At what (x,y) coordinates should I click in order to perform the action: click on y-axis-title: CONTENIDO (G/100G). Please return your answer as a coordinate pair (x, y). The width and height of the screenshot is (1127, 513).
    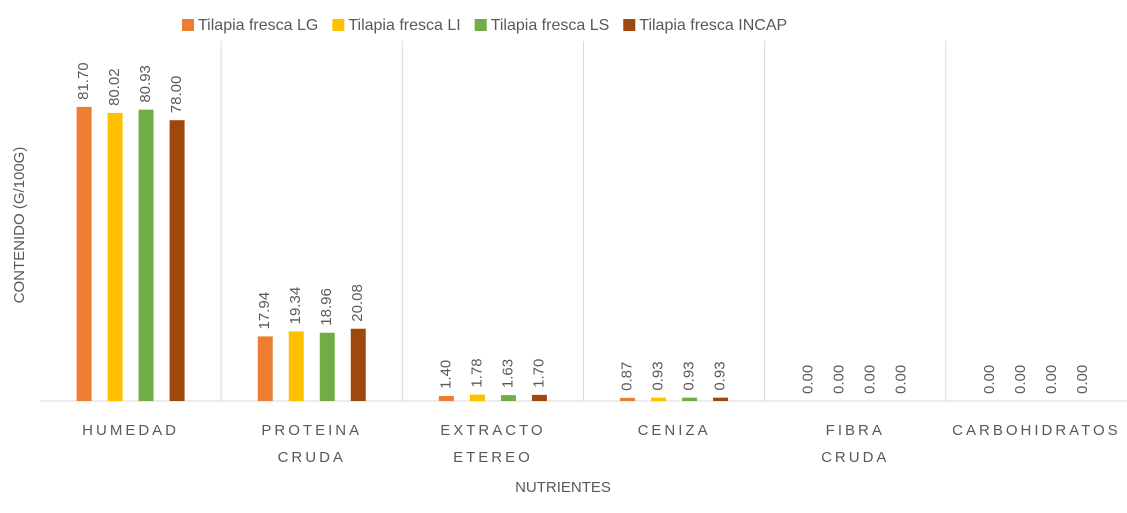
    Looking at the image, I should click on (19, 225).